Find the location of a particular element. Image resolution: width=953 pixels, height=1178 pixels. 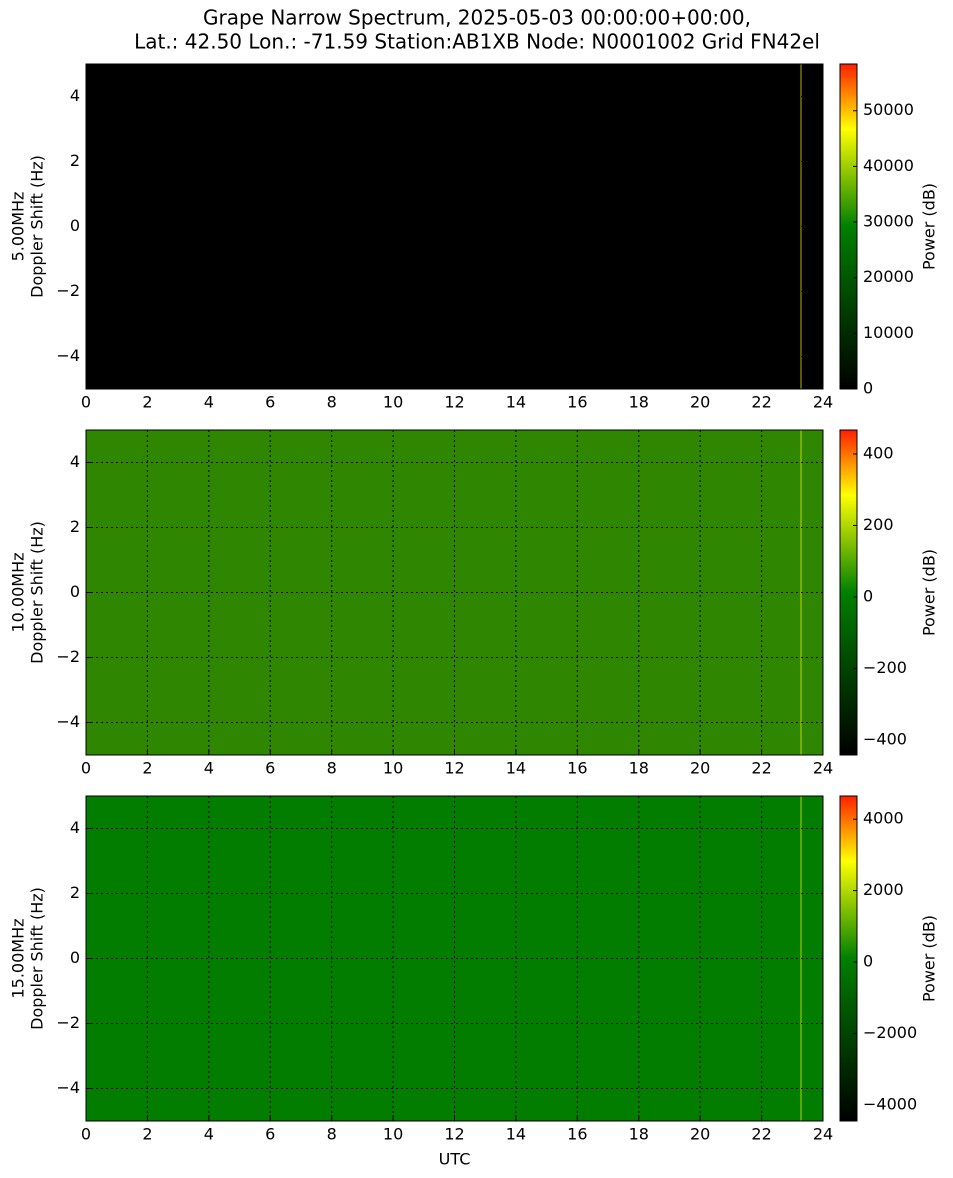

colorbar-tick-label: 40000 is located at coordinates (888, 165).